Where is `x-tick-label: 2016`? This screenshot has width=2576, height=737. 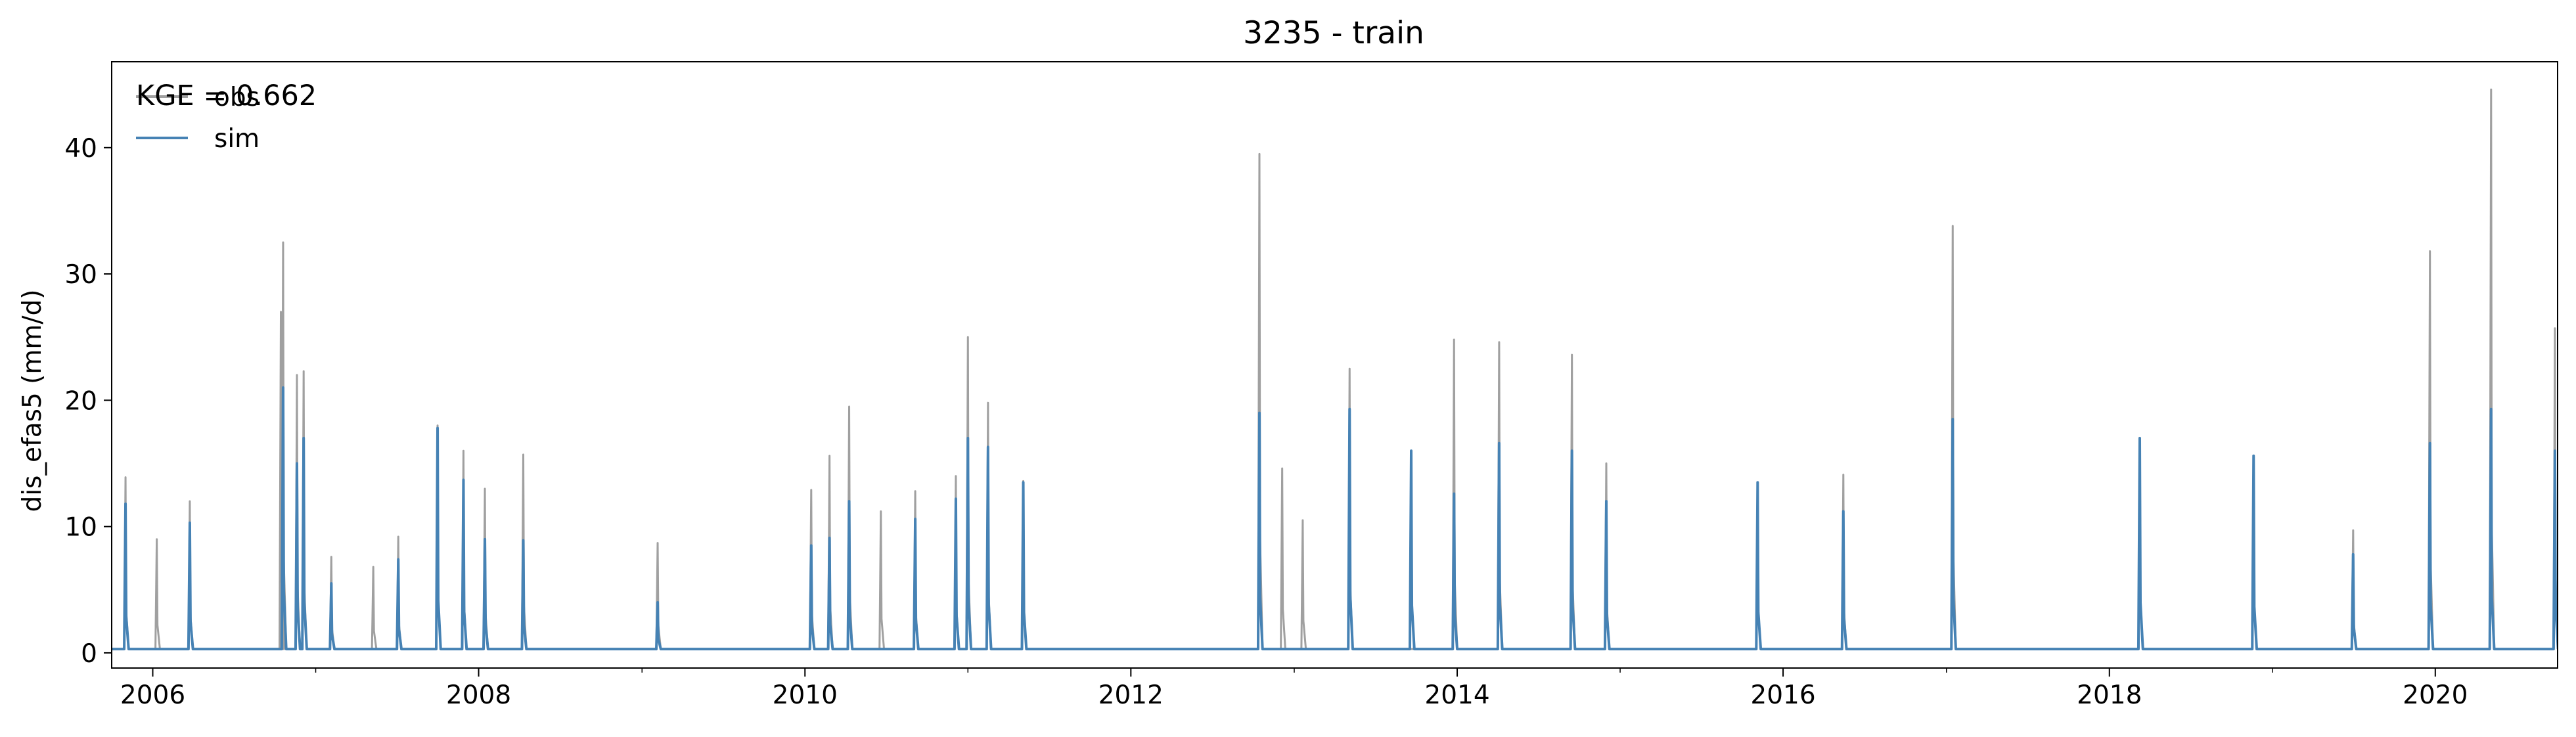 x-tick-label: 2016 is located at coordinates (1782, 695).